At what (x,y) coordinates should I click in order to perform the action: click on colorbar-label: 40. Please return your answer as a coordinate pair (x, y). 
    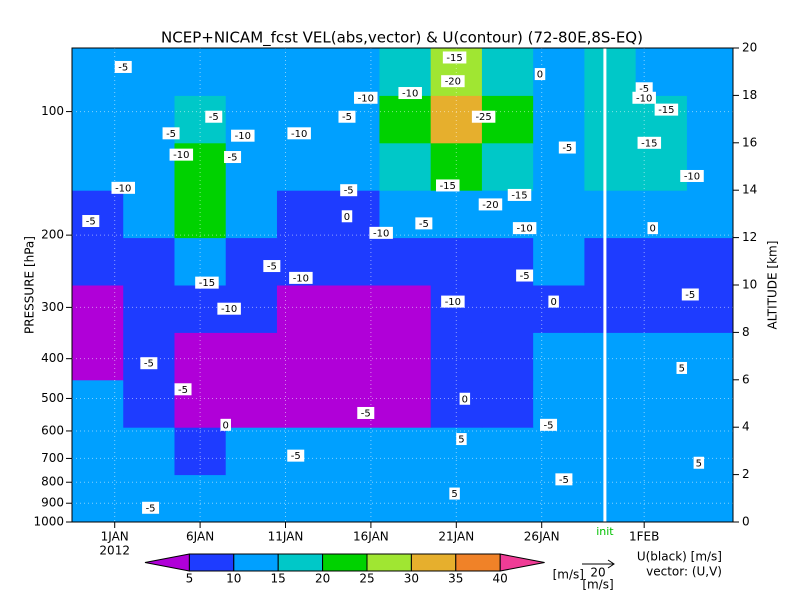
    Looking at the image, I should click on (500, 579).